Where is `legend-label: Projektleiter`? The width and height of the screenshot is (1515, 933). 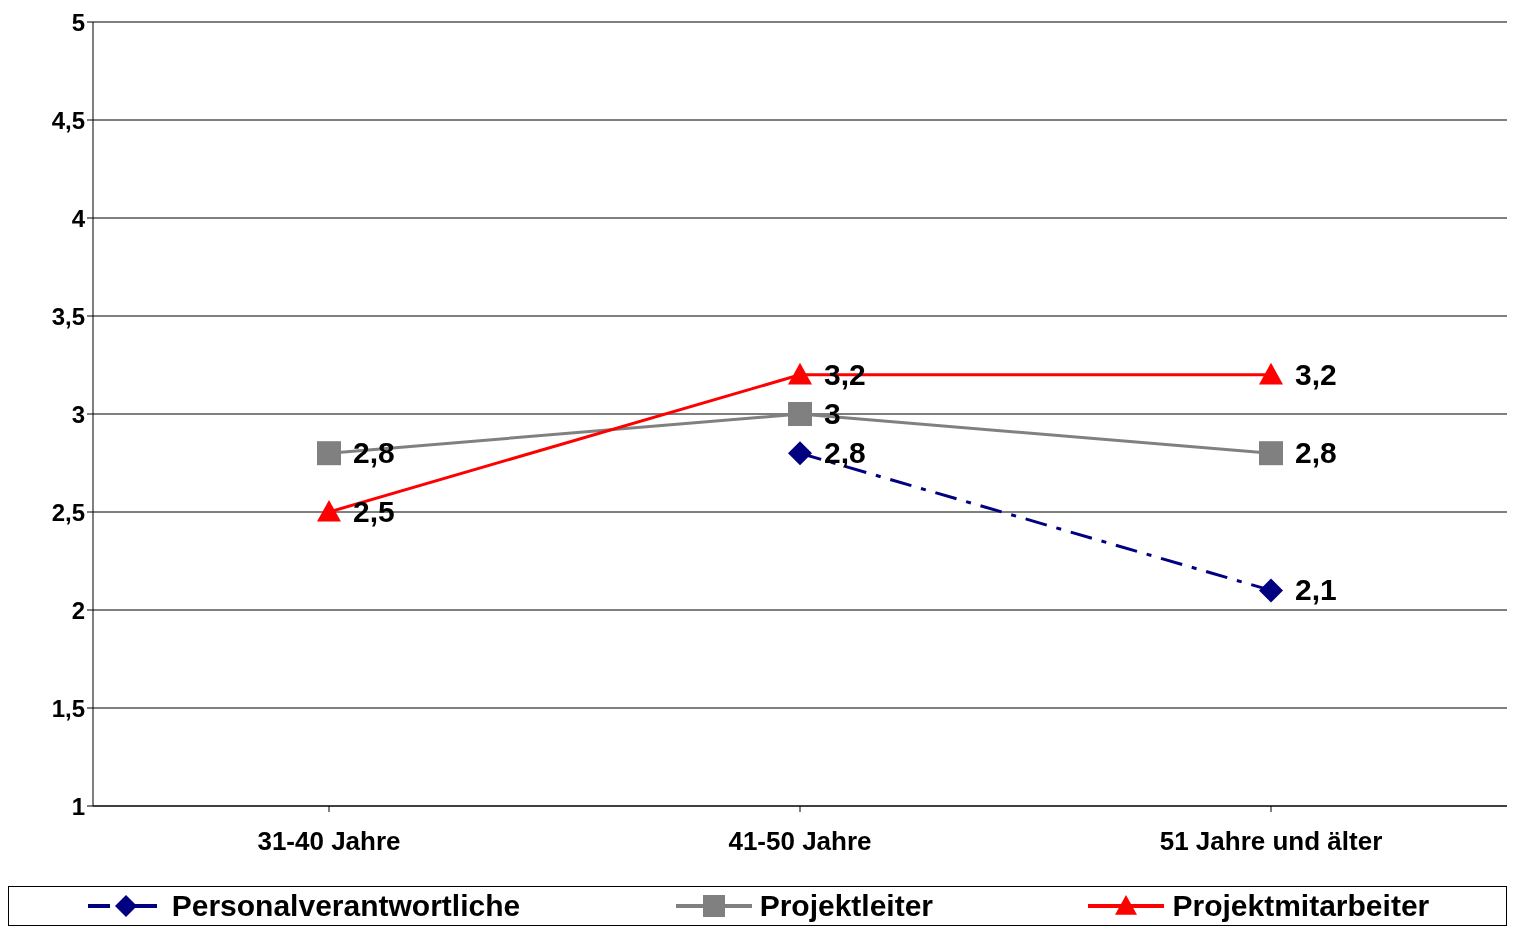 legend-label: Projektleiter is located at coordinates (846, 906).